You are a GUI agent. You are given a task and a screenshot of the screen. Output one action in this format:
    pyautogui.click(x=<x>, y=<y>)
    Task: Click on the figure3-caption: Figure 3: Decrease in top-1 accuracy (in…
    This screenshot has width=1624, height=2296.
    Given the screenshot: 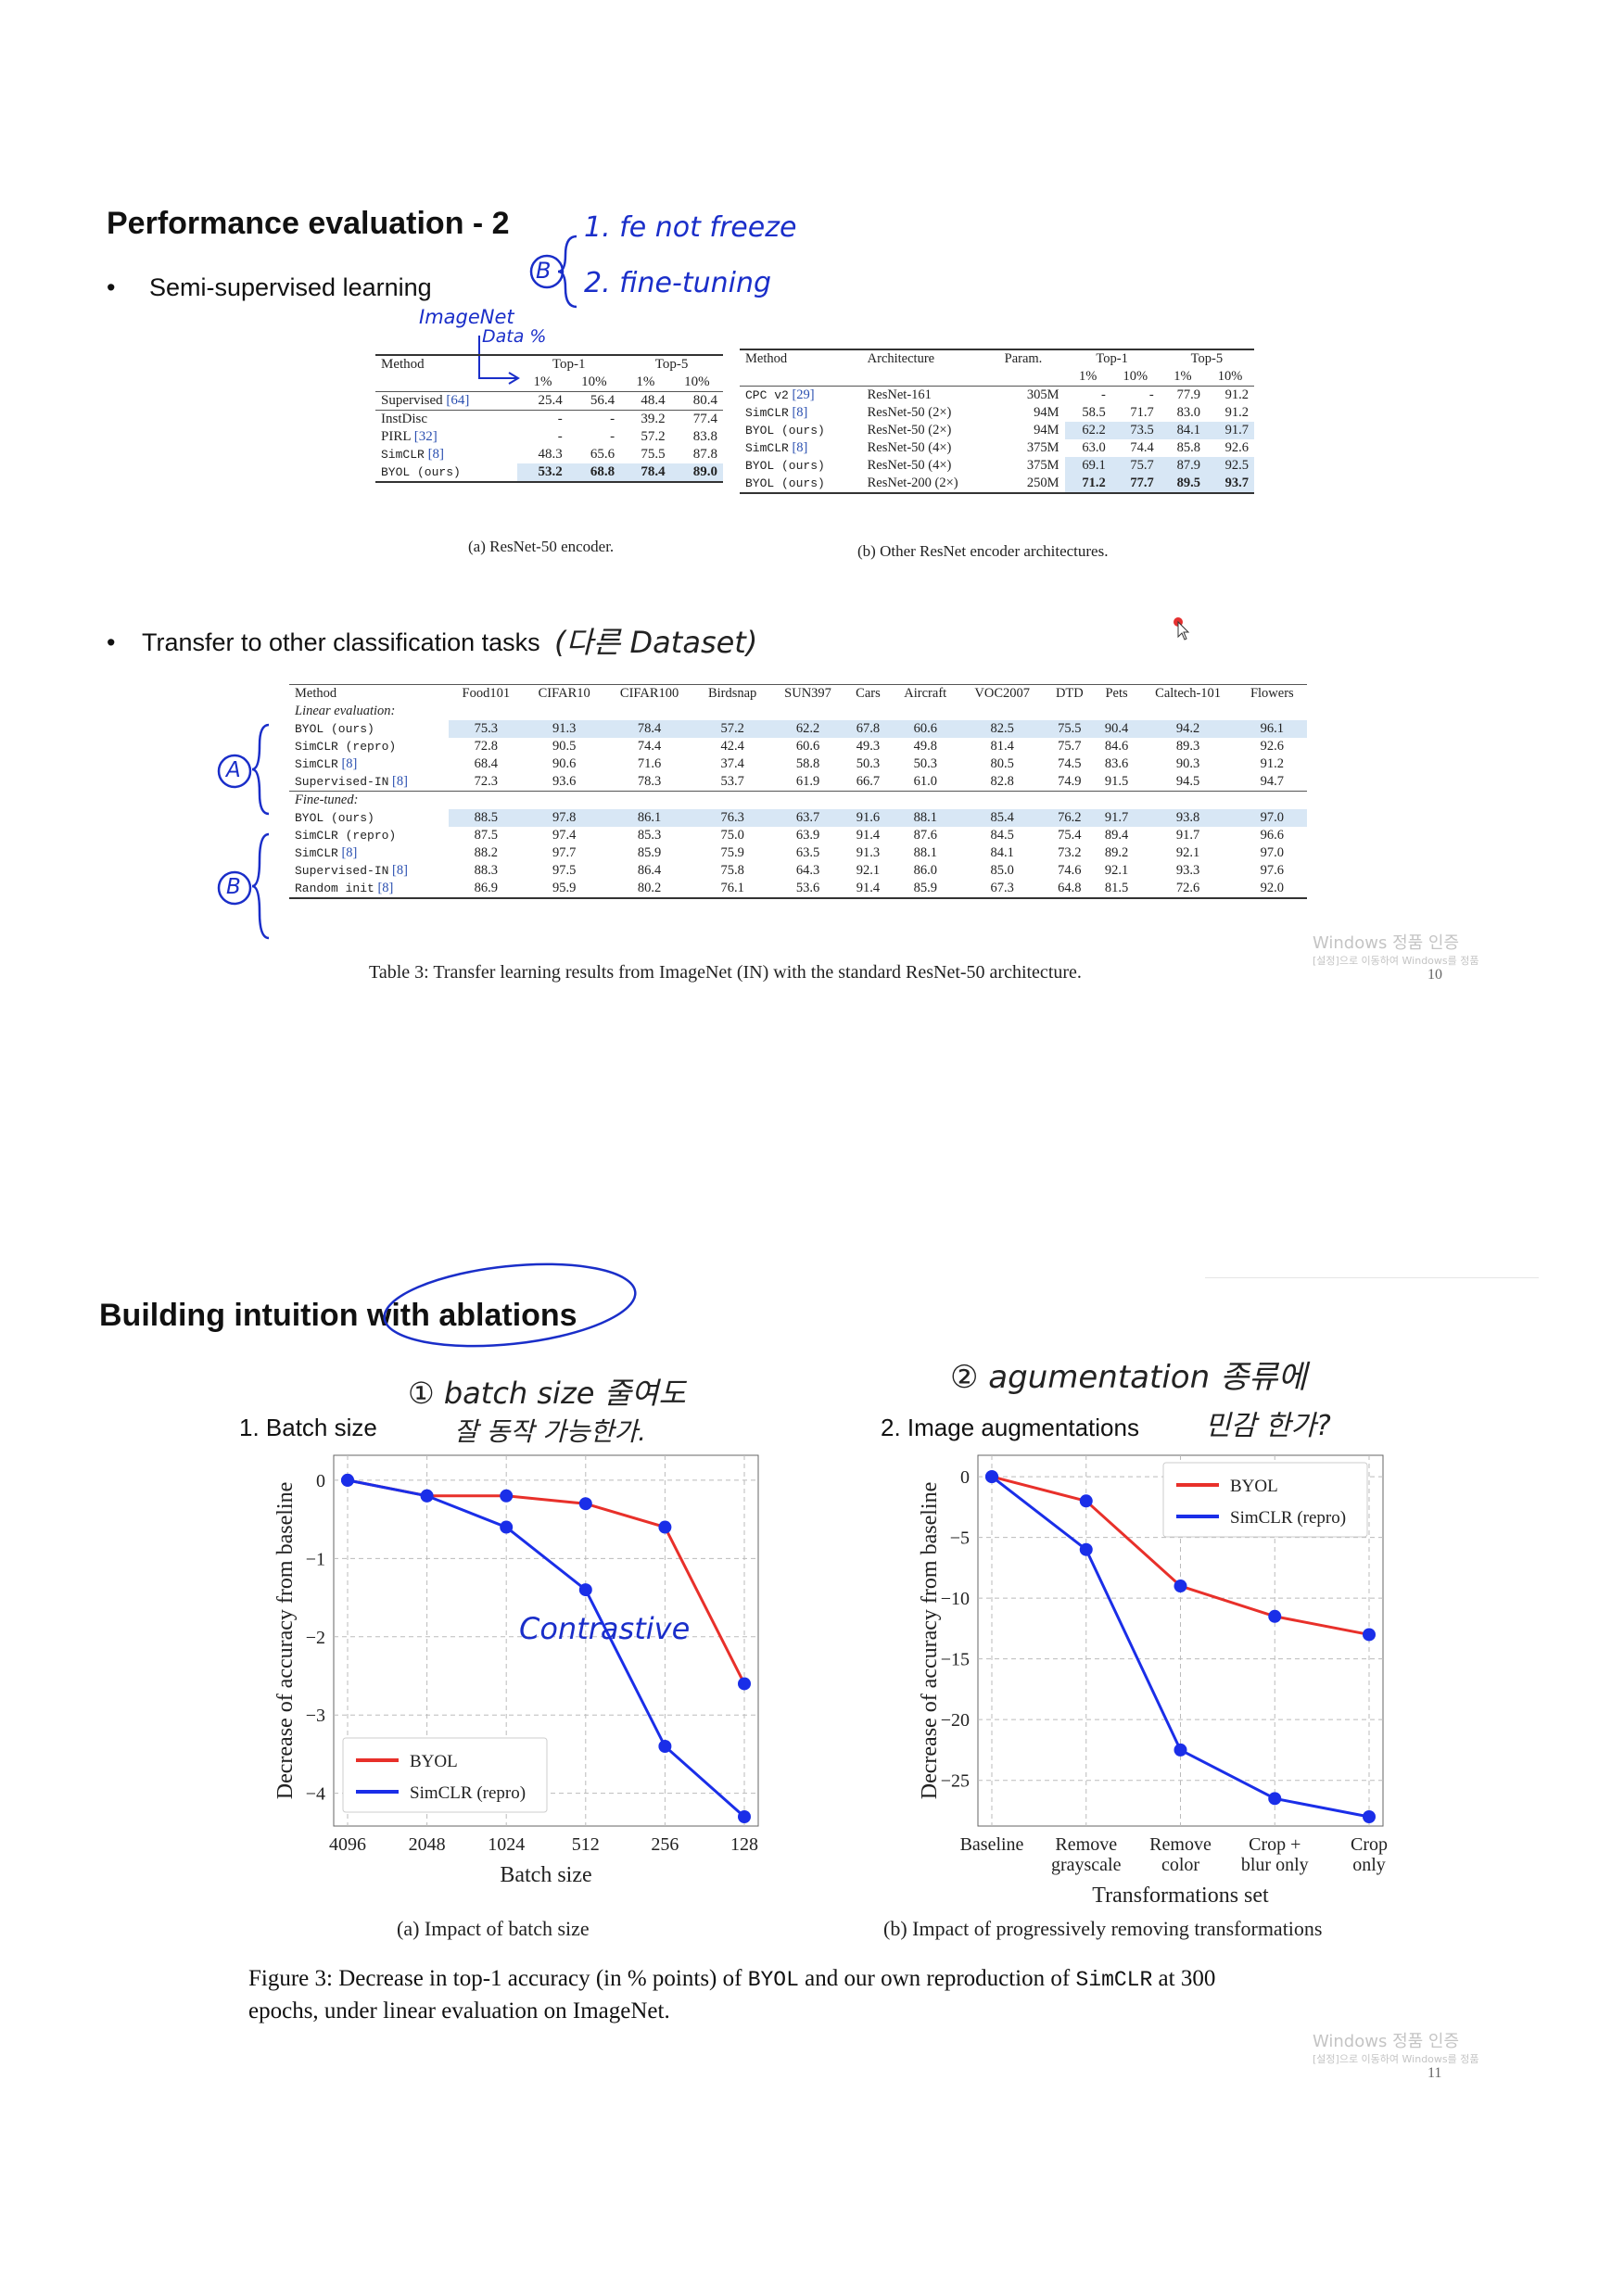 What is the action you would take?
    pyautogui.click(x=732, y=1994)
    